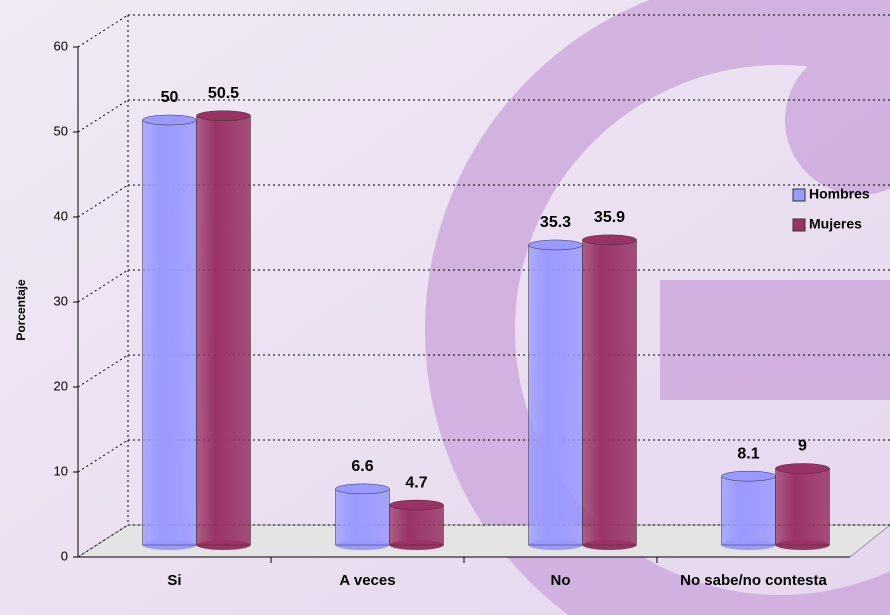  What do you see at coordinates (64, 555) in the screenshot?
I see `y-tick-label: 0` at bounding box center [64, 555].